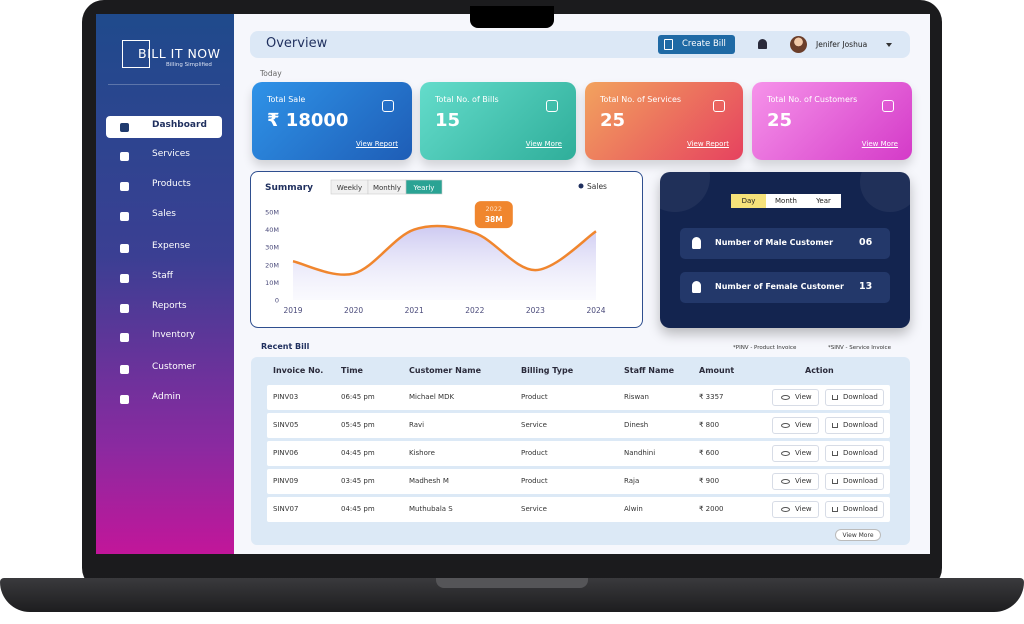 The height and width of the screenshot is (624, 1024). I want to click on menu-item: Inventory, so click(173, 335).